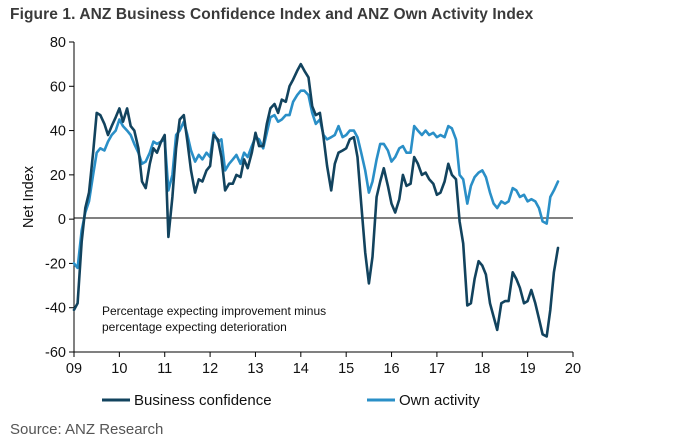 This screenshot has width=689, height=448. I want to click on y-tick-label: -20, so click(55, 264).